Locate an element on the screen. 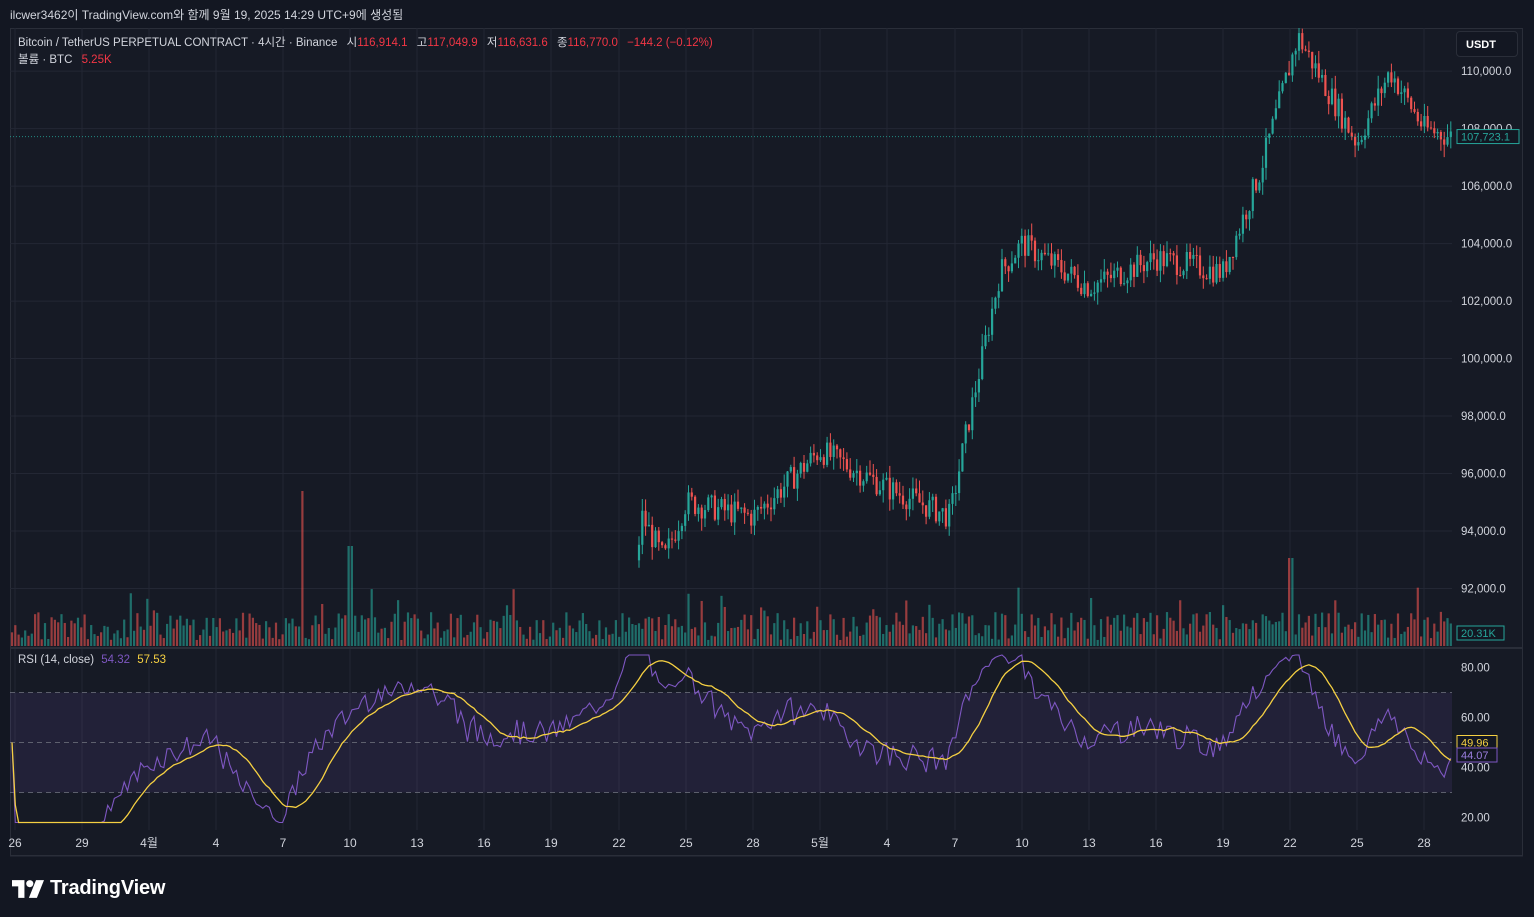 This screenshot has width=1534, height=917. x-tick-label: 22 is located at coordinates (1290, 843).